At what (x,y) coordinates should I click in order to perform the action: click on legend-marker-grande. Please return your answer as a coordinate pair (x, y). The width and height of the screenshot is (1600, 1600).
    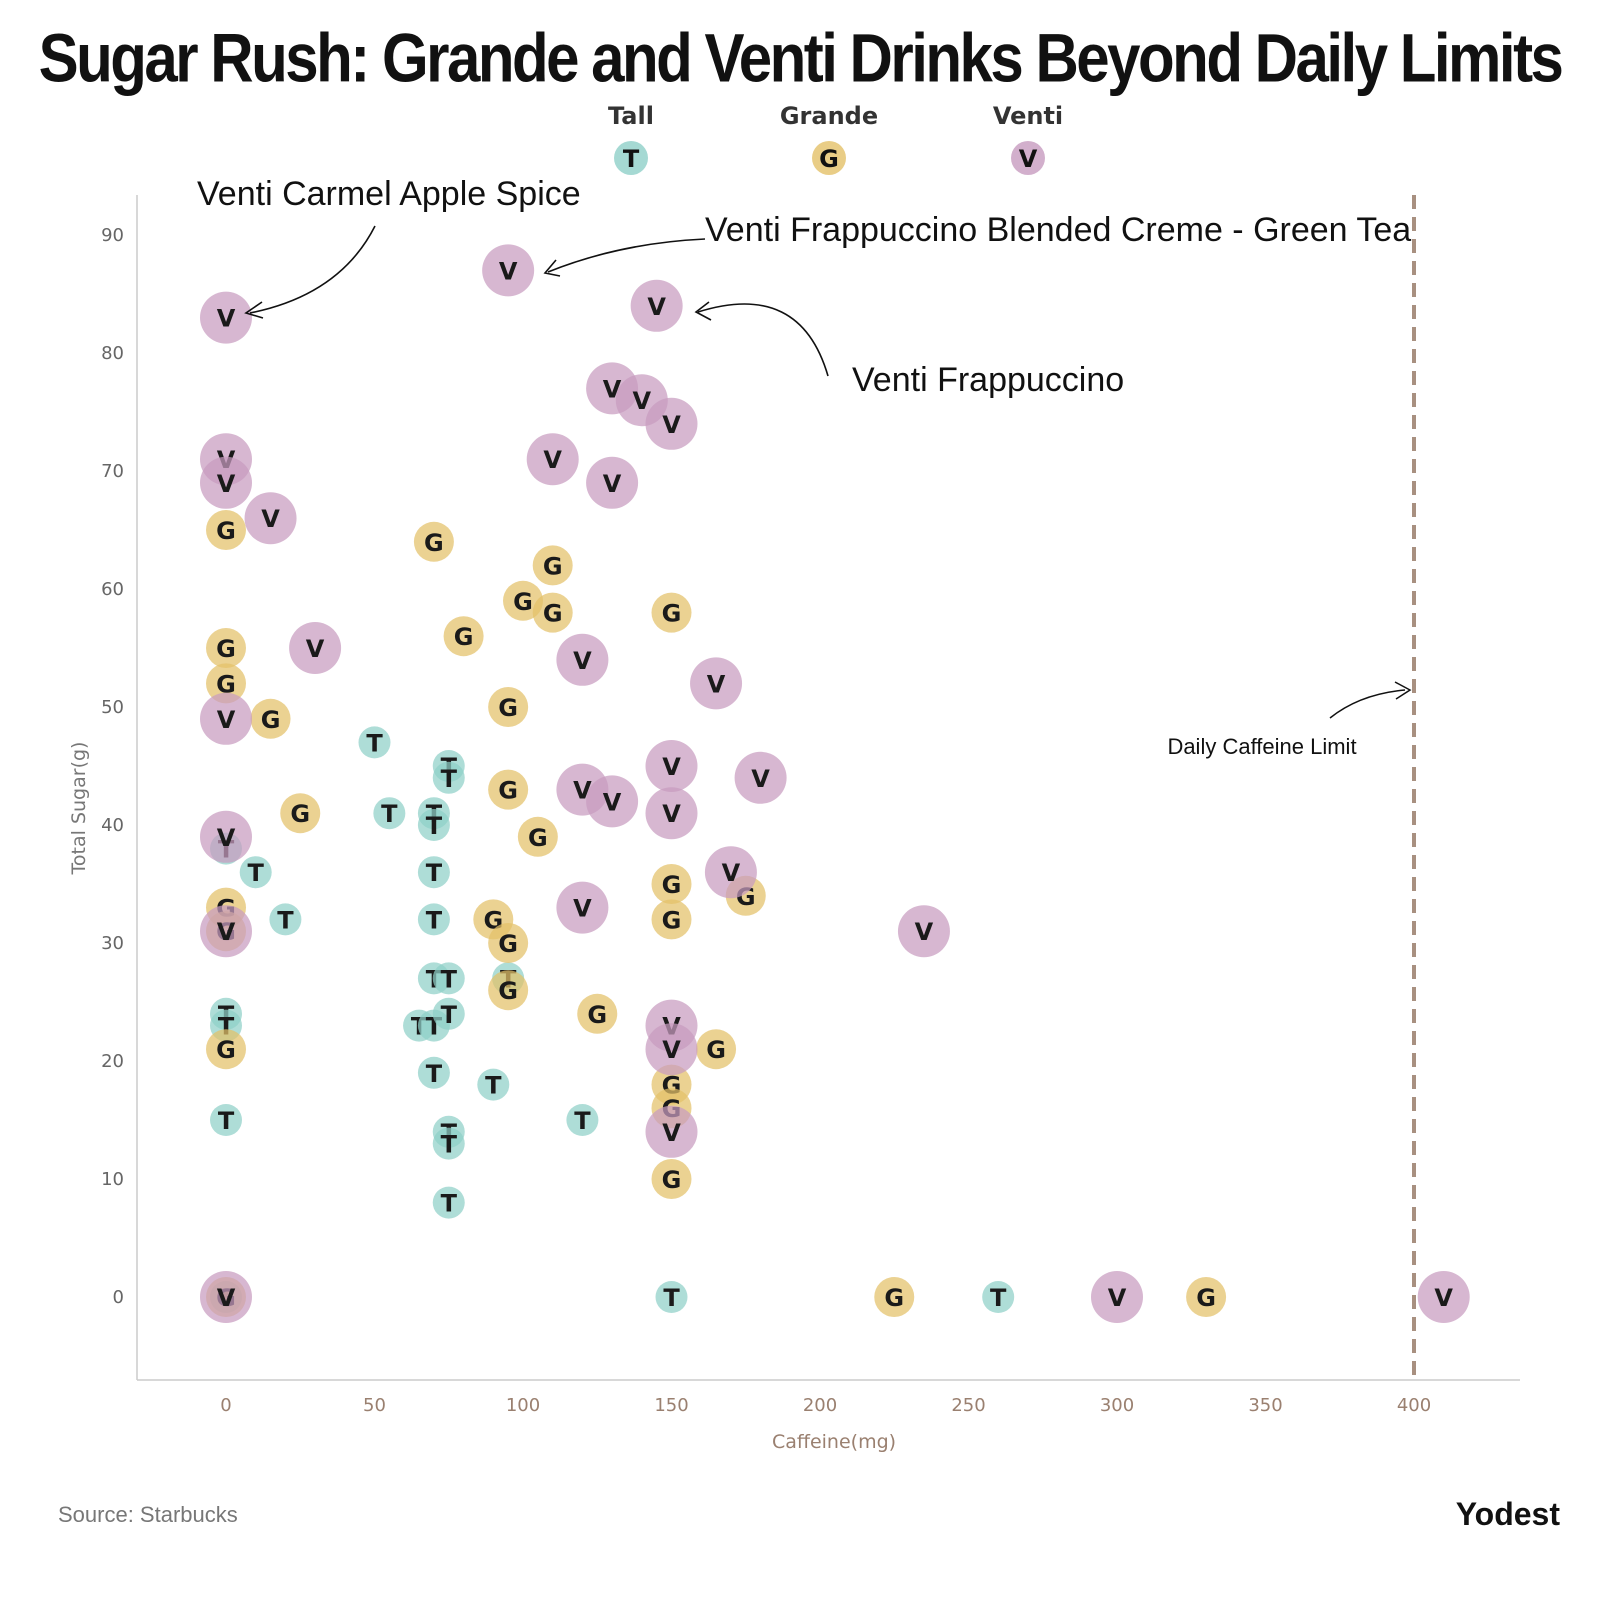
    Looking at the image, I should click on (829, 158).